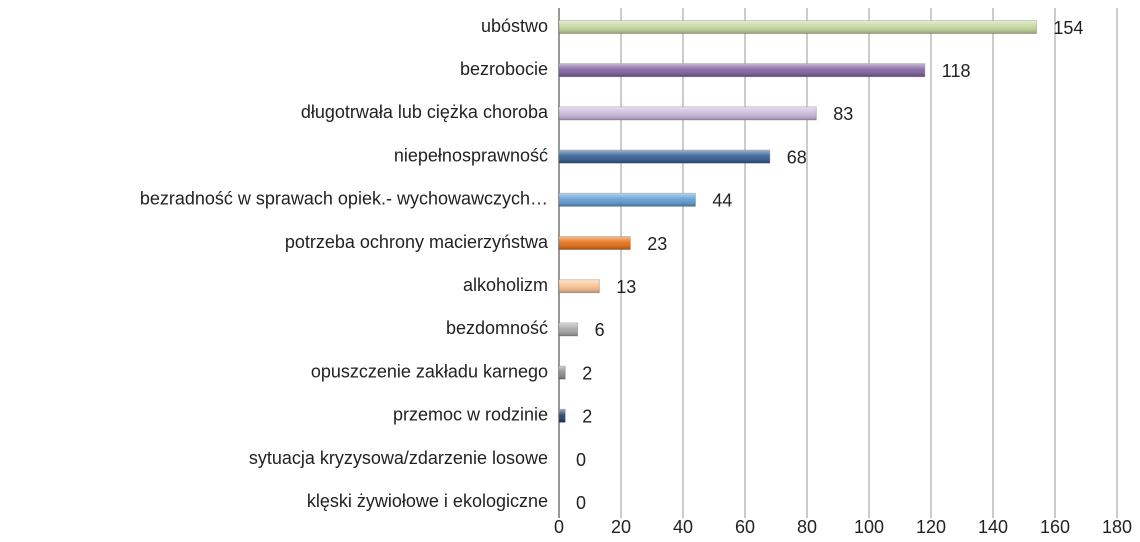  Describe the element at coordinates (600, 330) in the screenshot. I see `value-label: 6` at that location.